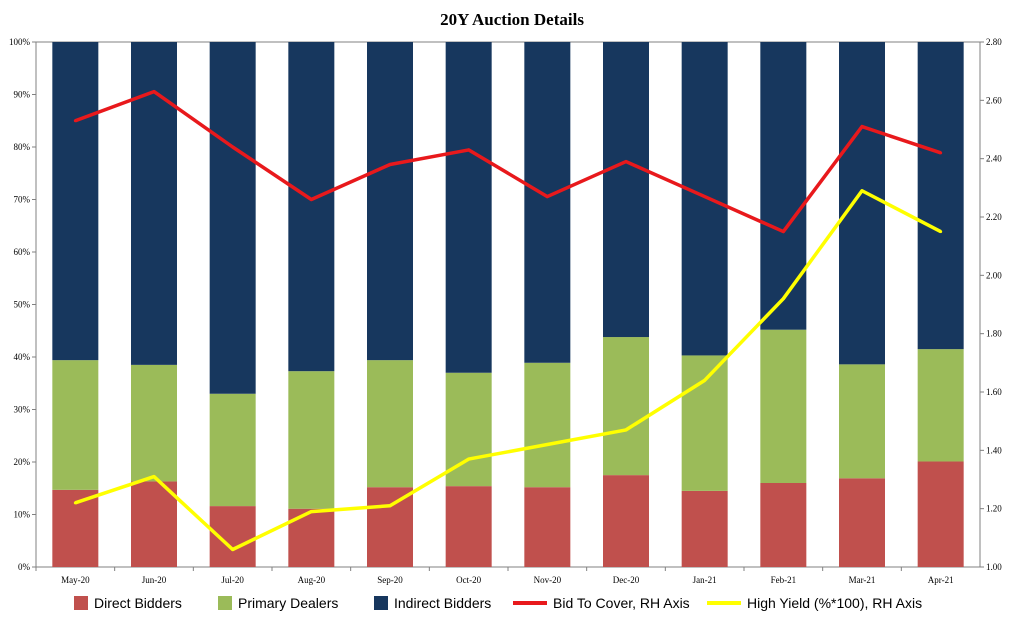 The height and width of the screenshot is (620, 1024). Describe the element at coordinates (24, 567) in the screenshot. I see `left-tick-label-0: 0%` at that location.